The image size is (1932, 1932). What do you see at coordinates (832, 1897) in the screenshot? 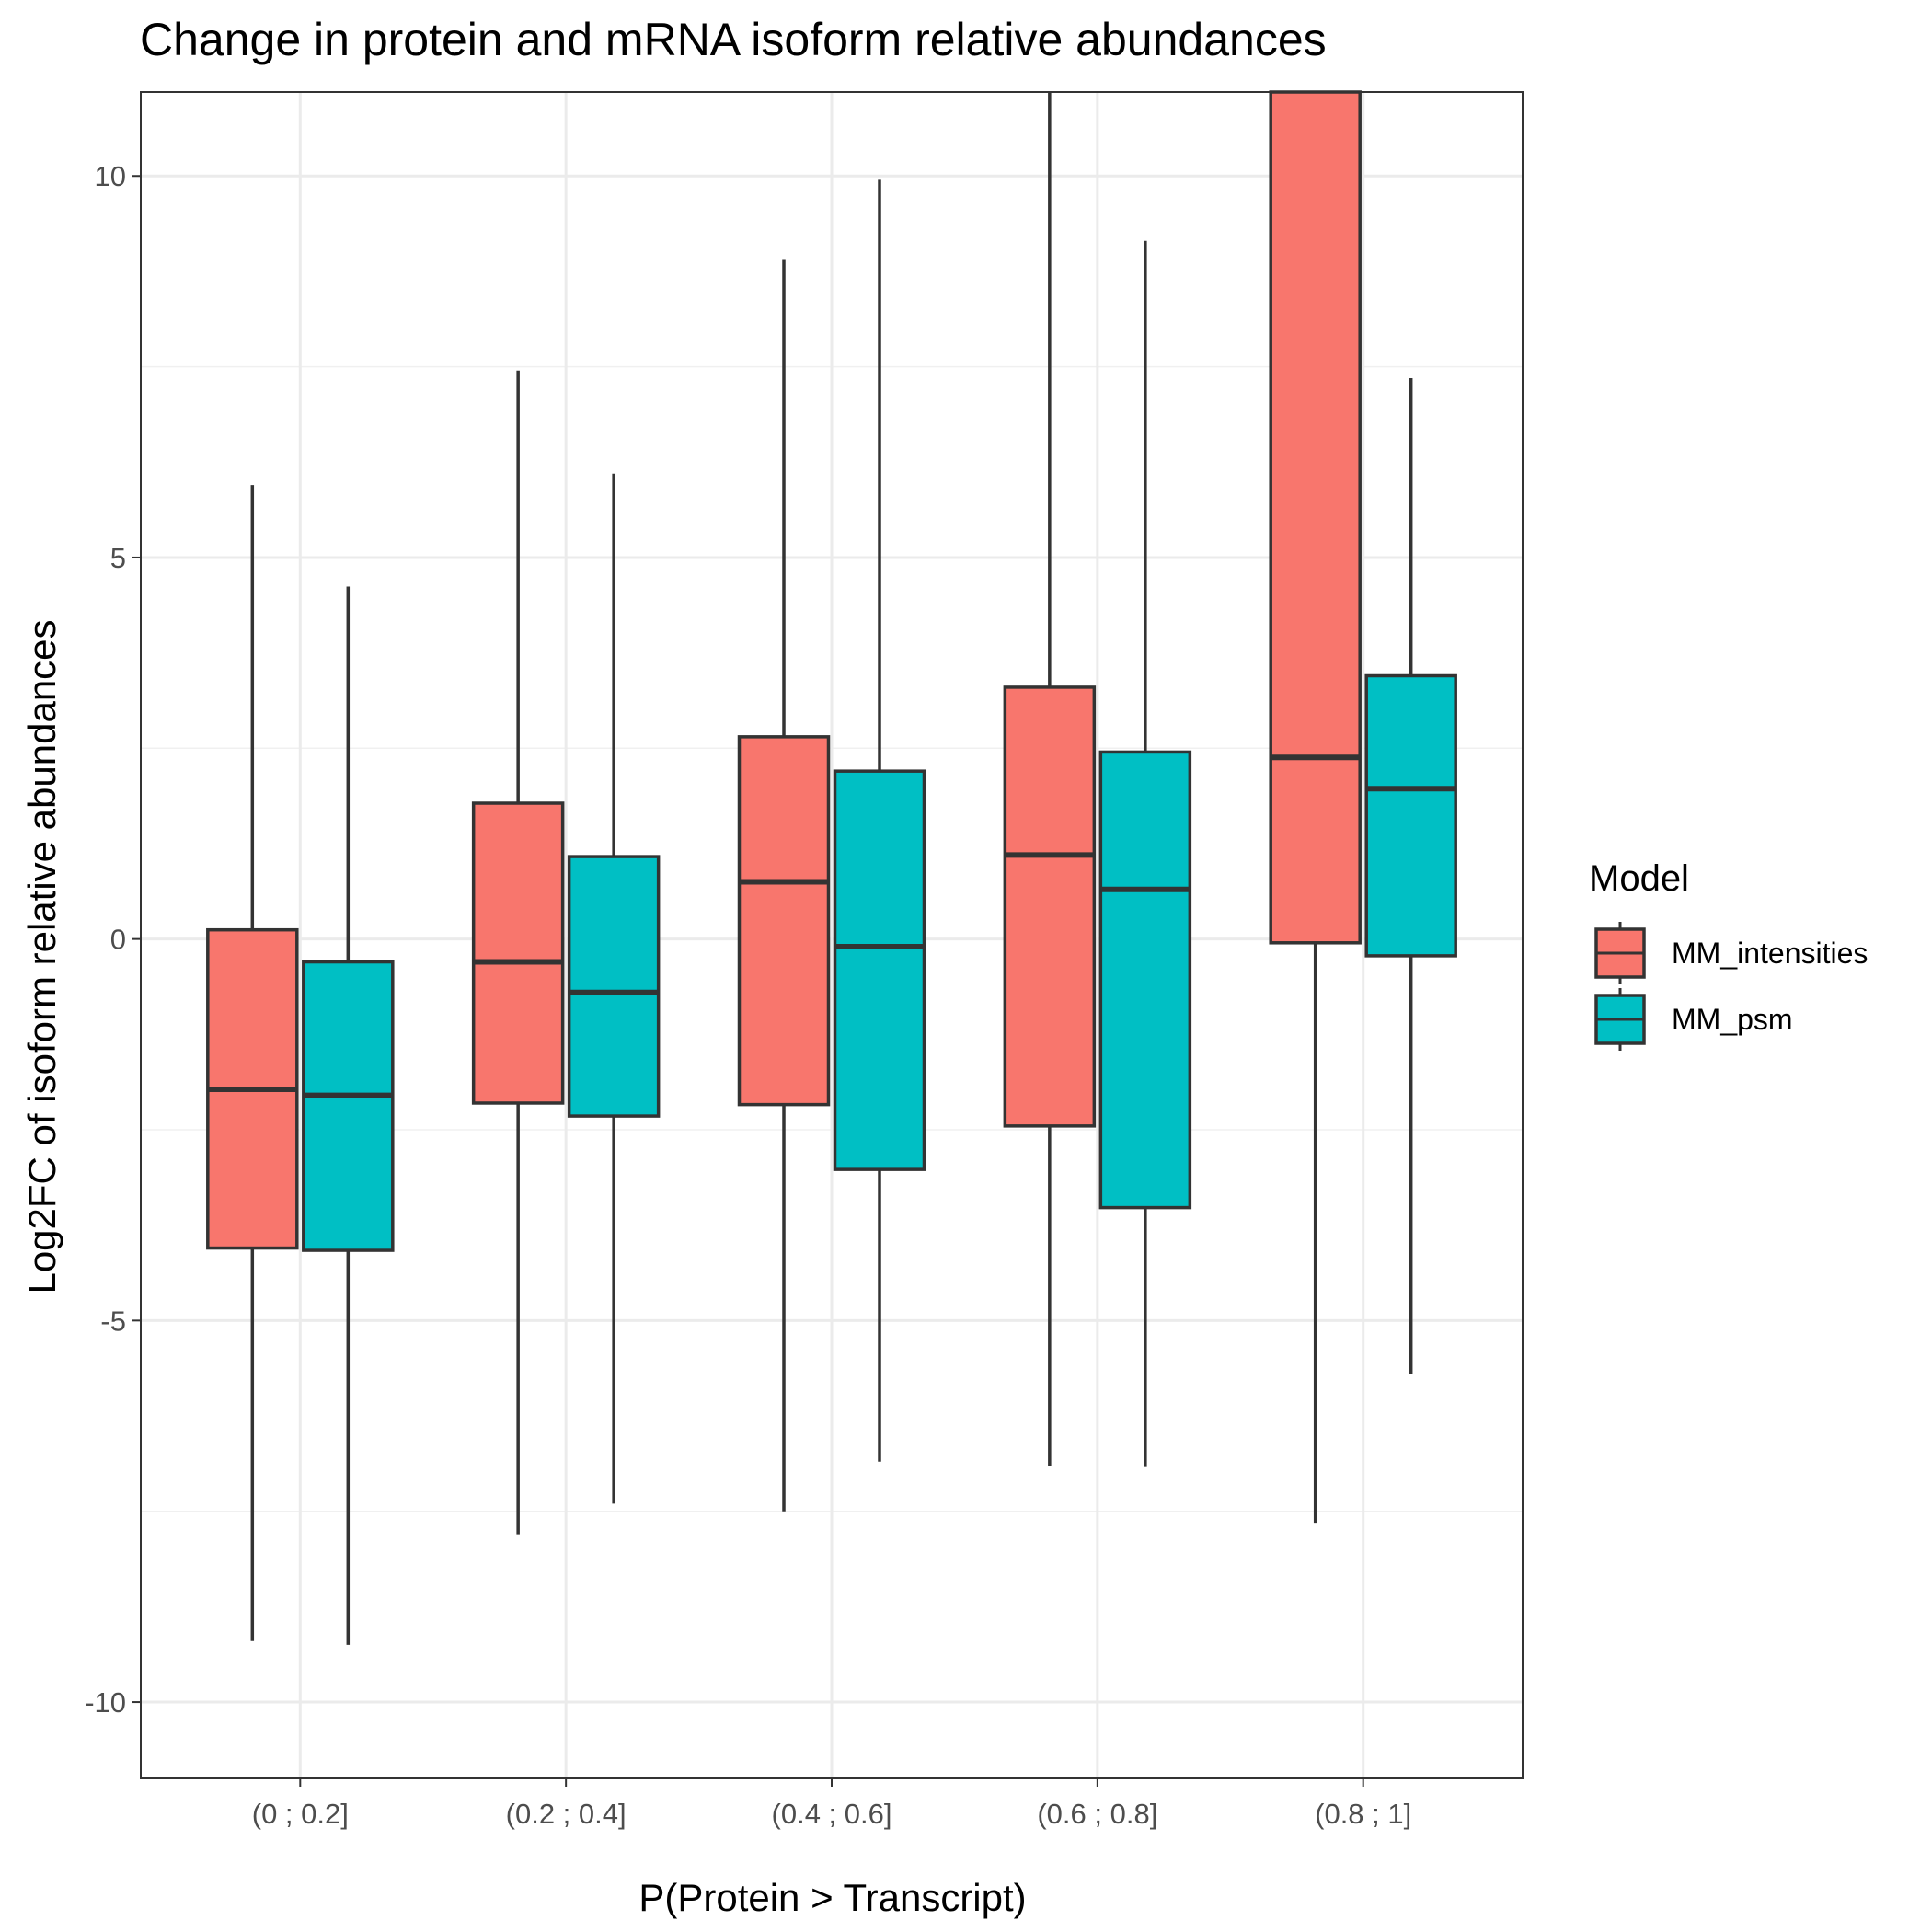
I see `x-axis-title: P(Protein > Transcript)` at bounding box center [832, 1897].